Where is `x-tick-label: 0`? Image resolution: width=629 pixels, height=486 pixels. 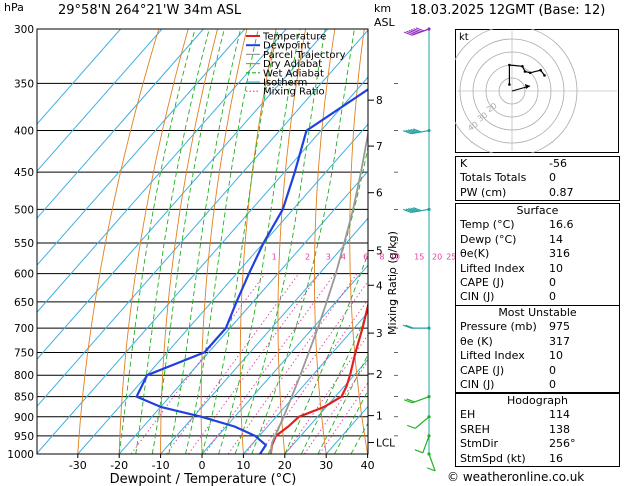 x-tick-label: 0 is located at coordinates (202, 465).